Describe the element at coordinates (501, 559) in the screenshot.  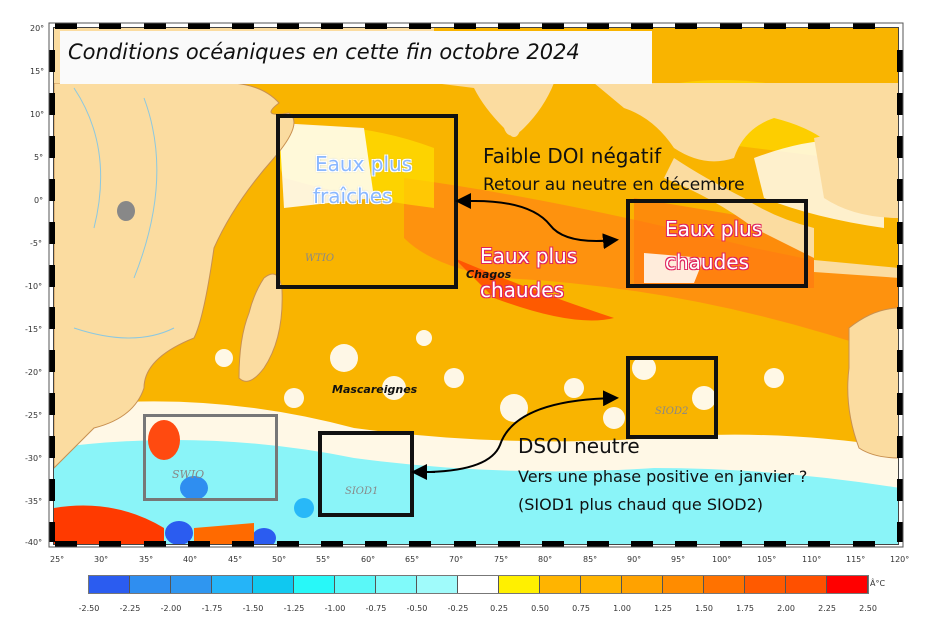
I see `lon-label: 75°` at that location.